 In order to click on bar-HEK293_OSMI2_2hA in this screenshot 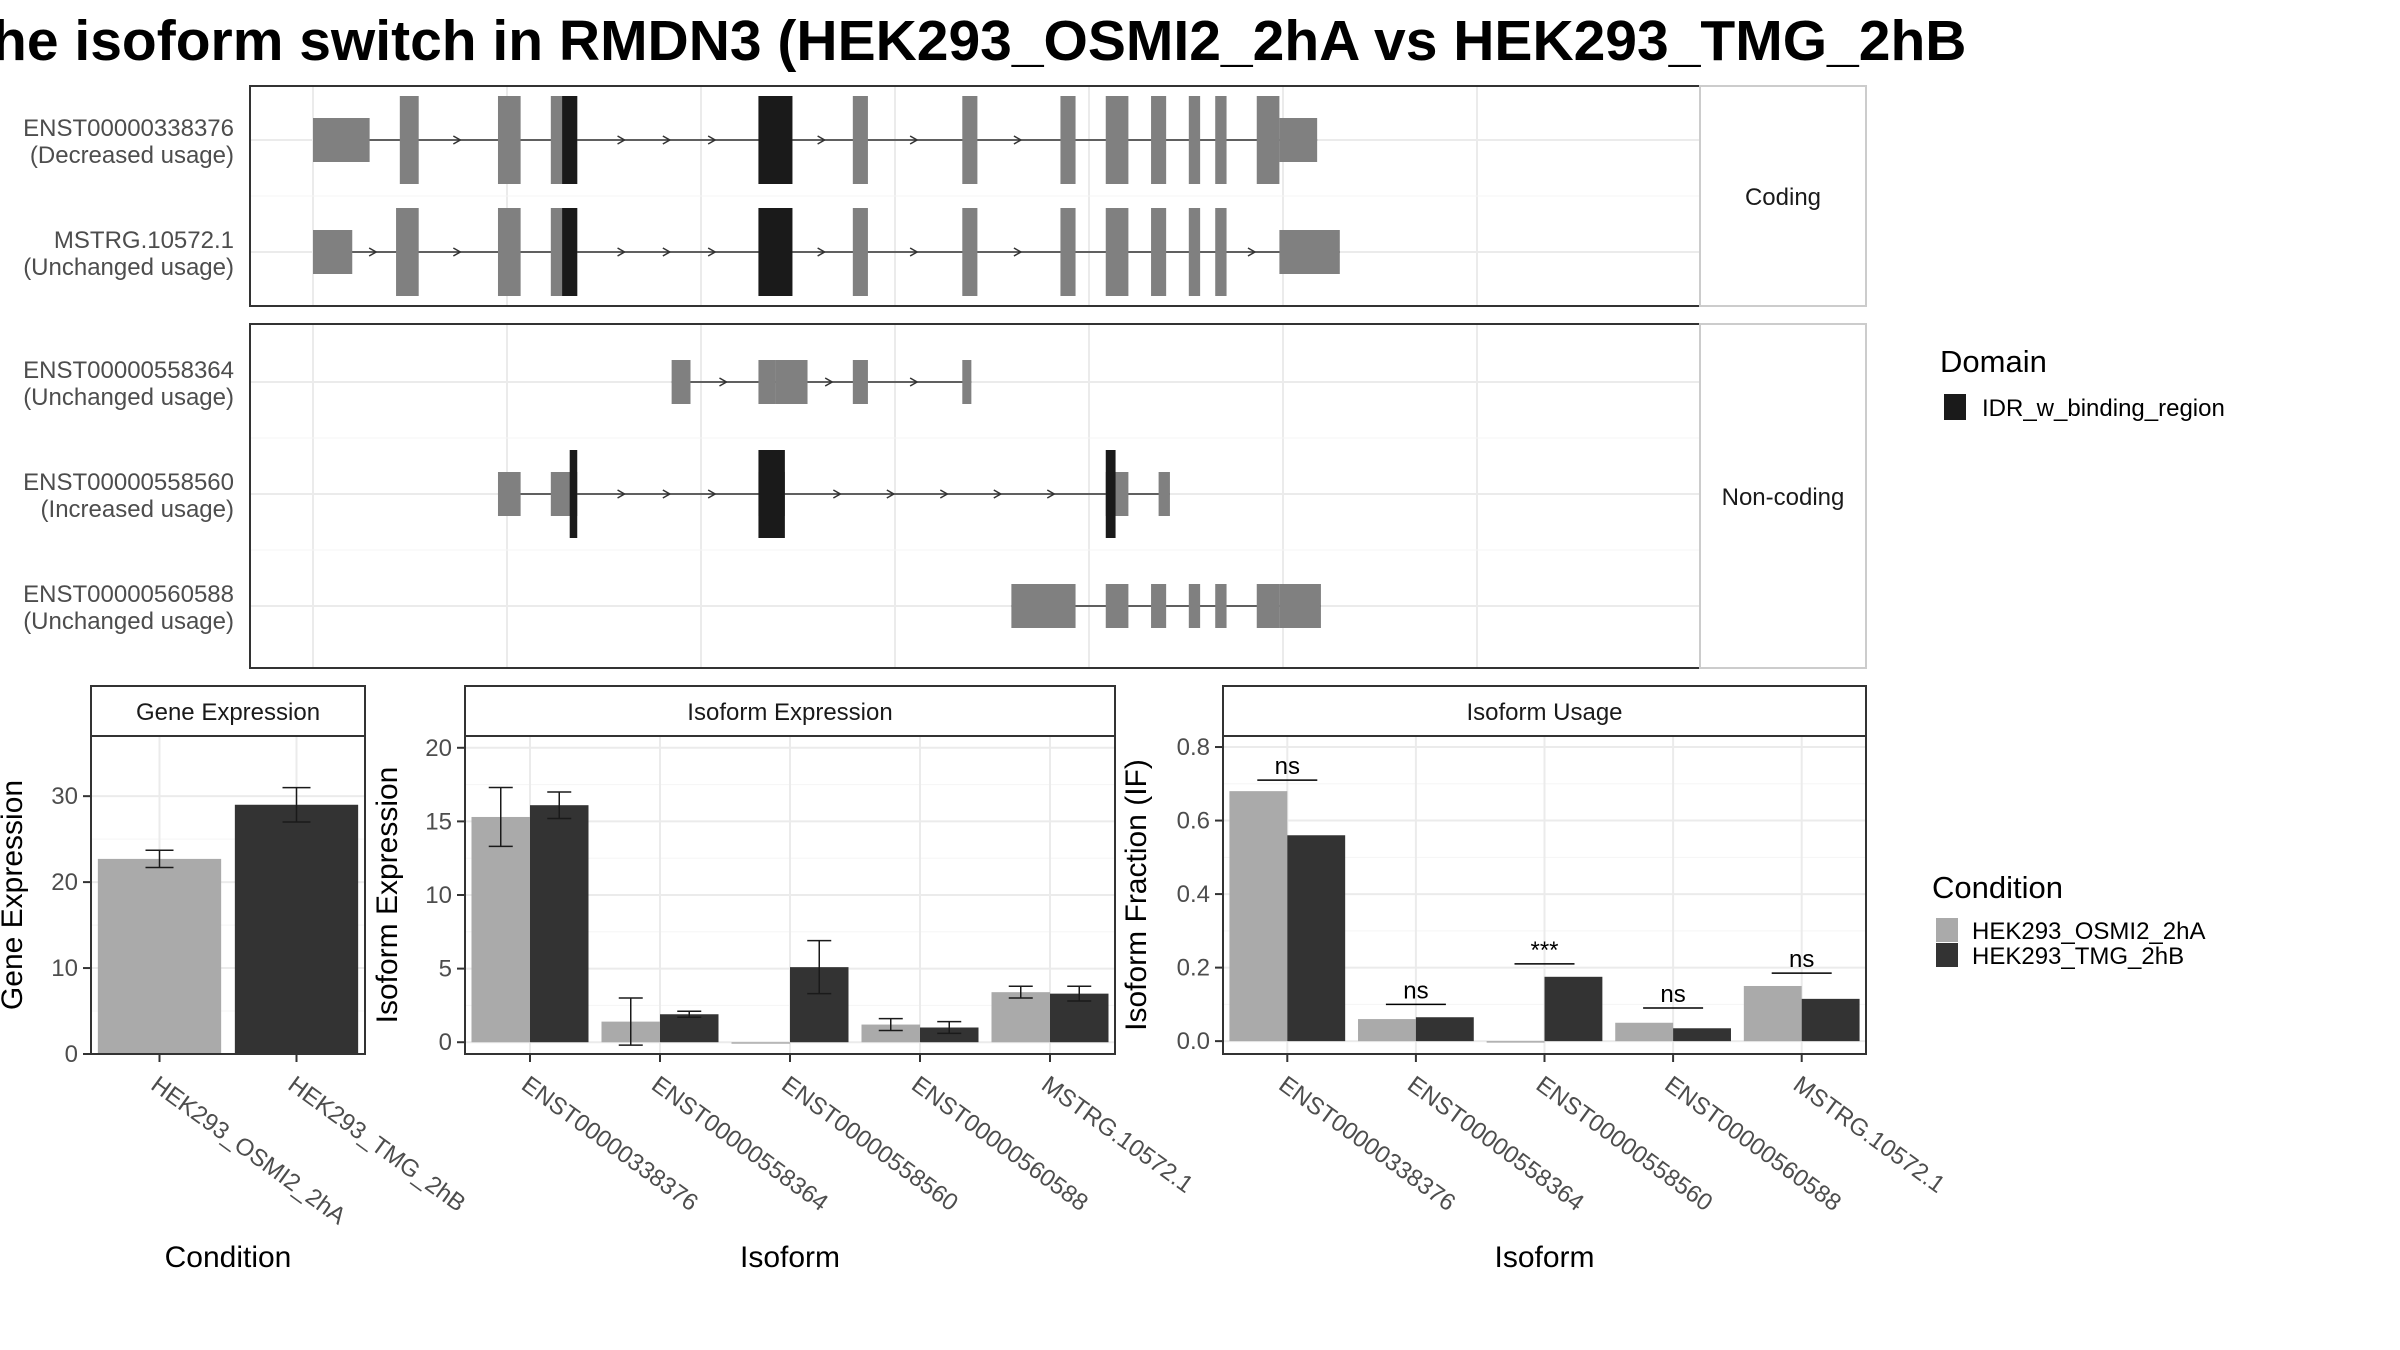, I will do `click(159, 956)`.